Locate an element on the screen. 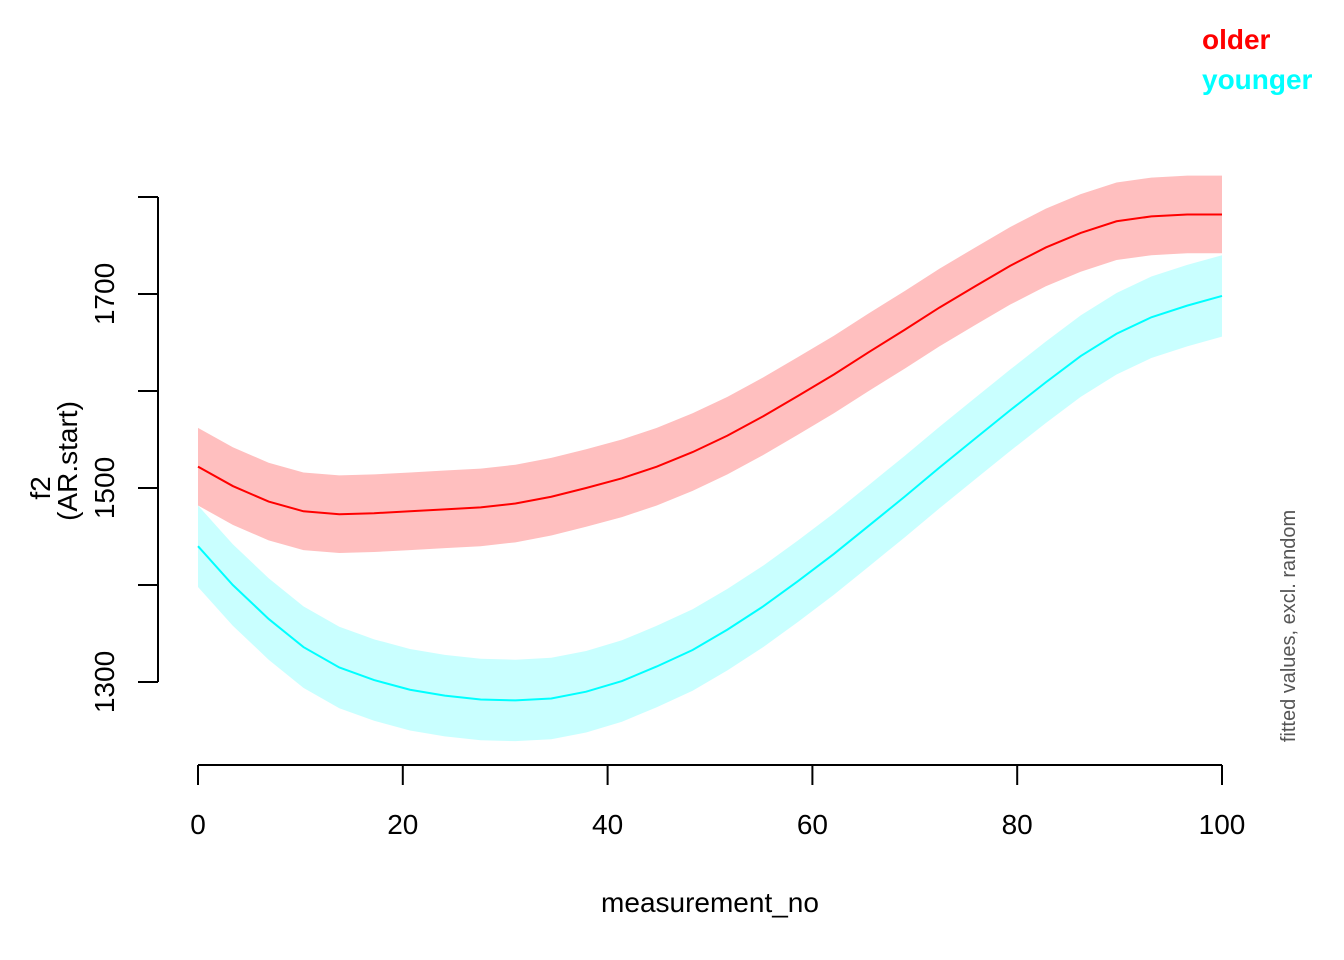 This screenshot has height=960, width=1344. x-axis-title: measurement_no is located at coordinates (710, 902).